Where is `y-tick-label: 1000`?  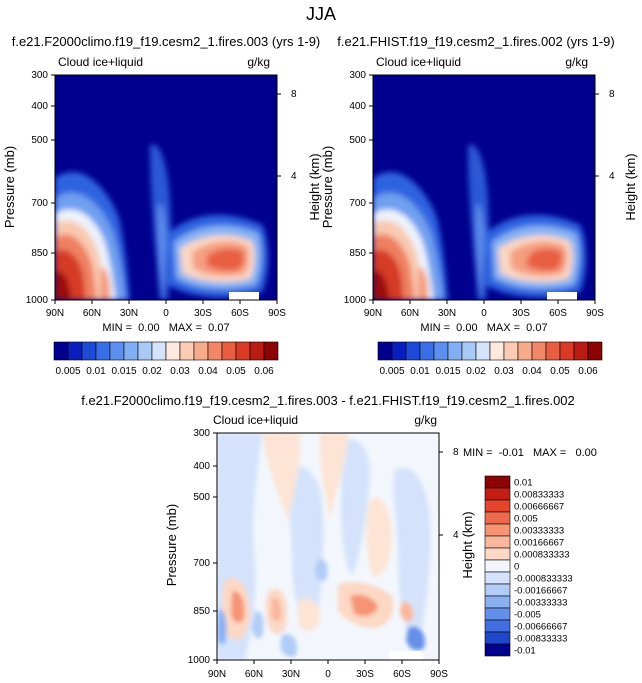 y-tick-label: 1000 is located at coordinates (355, 300).